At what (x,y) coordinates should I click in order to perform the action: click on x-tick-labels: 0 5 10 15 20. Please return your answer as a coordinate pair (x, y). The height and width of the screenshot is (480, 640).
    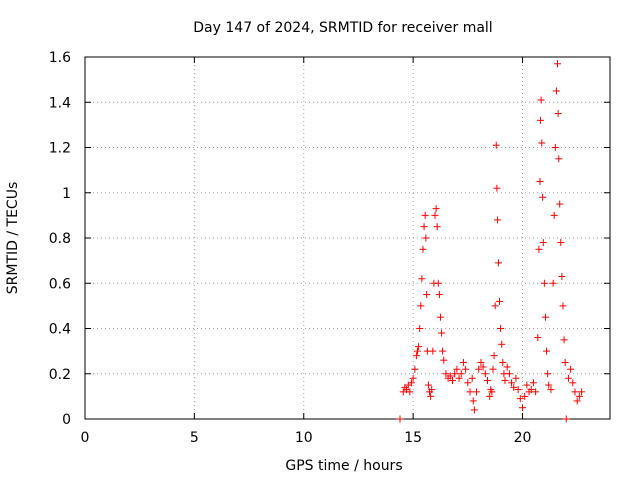
    Looking at the image, I should click on (306, 438).